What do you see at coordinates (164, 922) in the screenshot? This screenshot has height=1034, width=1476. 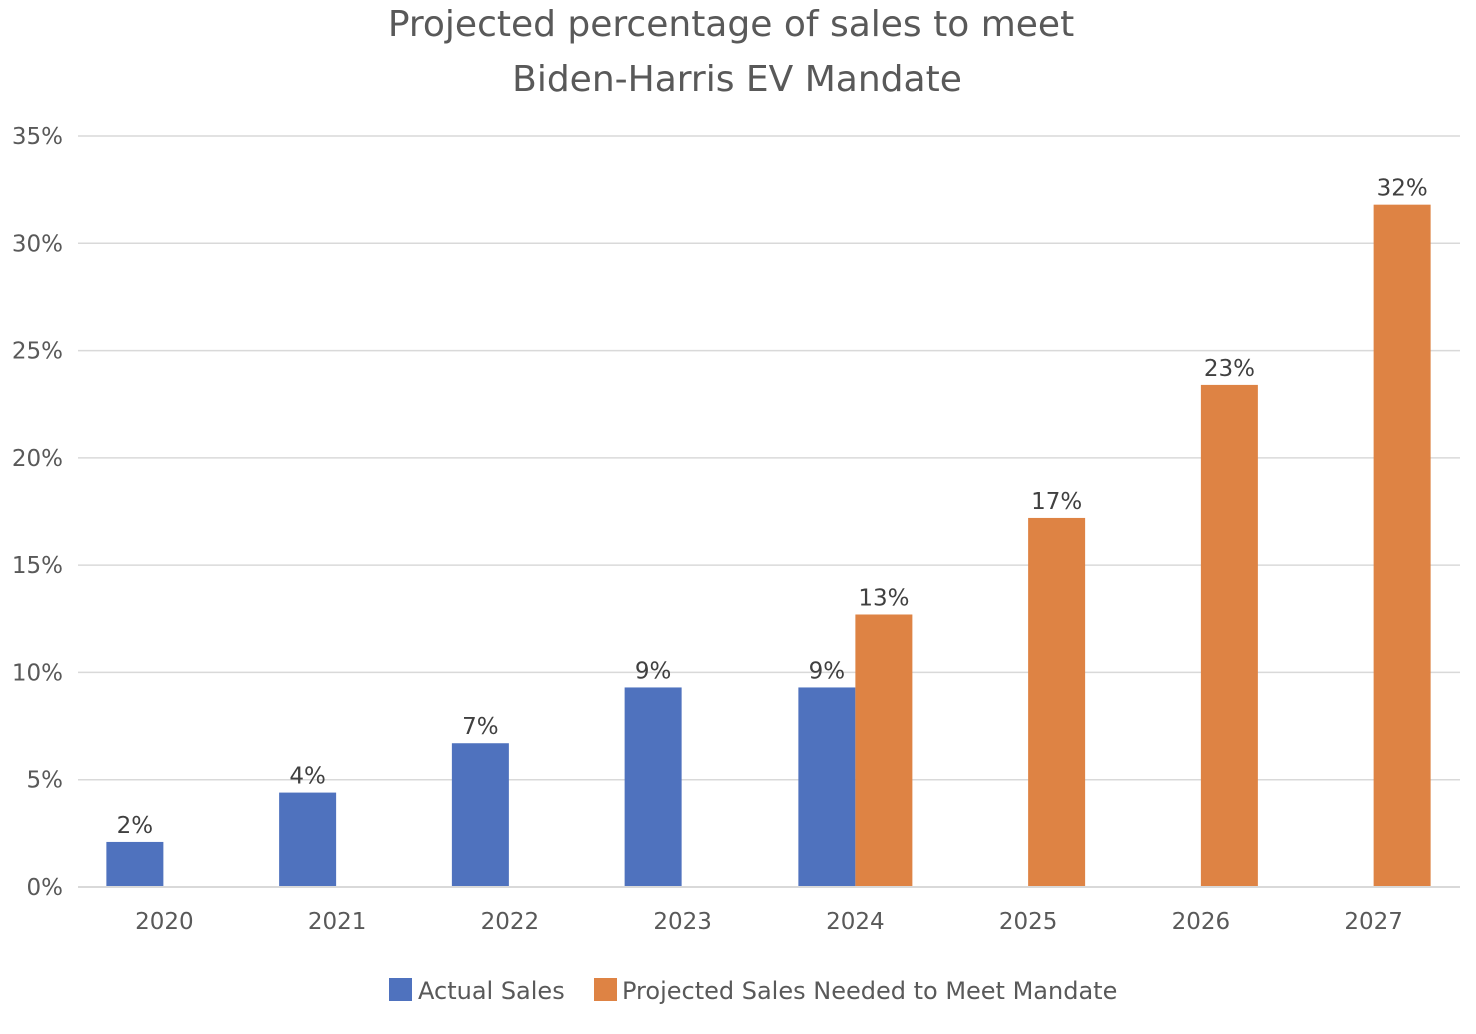 I see `x-tick-label: 2020` at bounding box center [164, 922].